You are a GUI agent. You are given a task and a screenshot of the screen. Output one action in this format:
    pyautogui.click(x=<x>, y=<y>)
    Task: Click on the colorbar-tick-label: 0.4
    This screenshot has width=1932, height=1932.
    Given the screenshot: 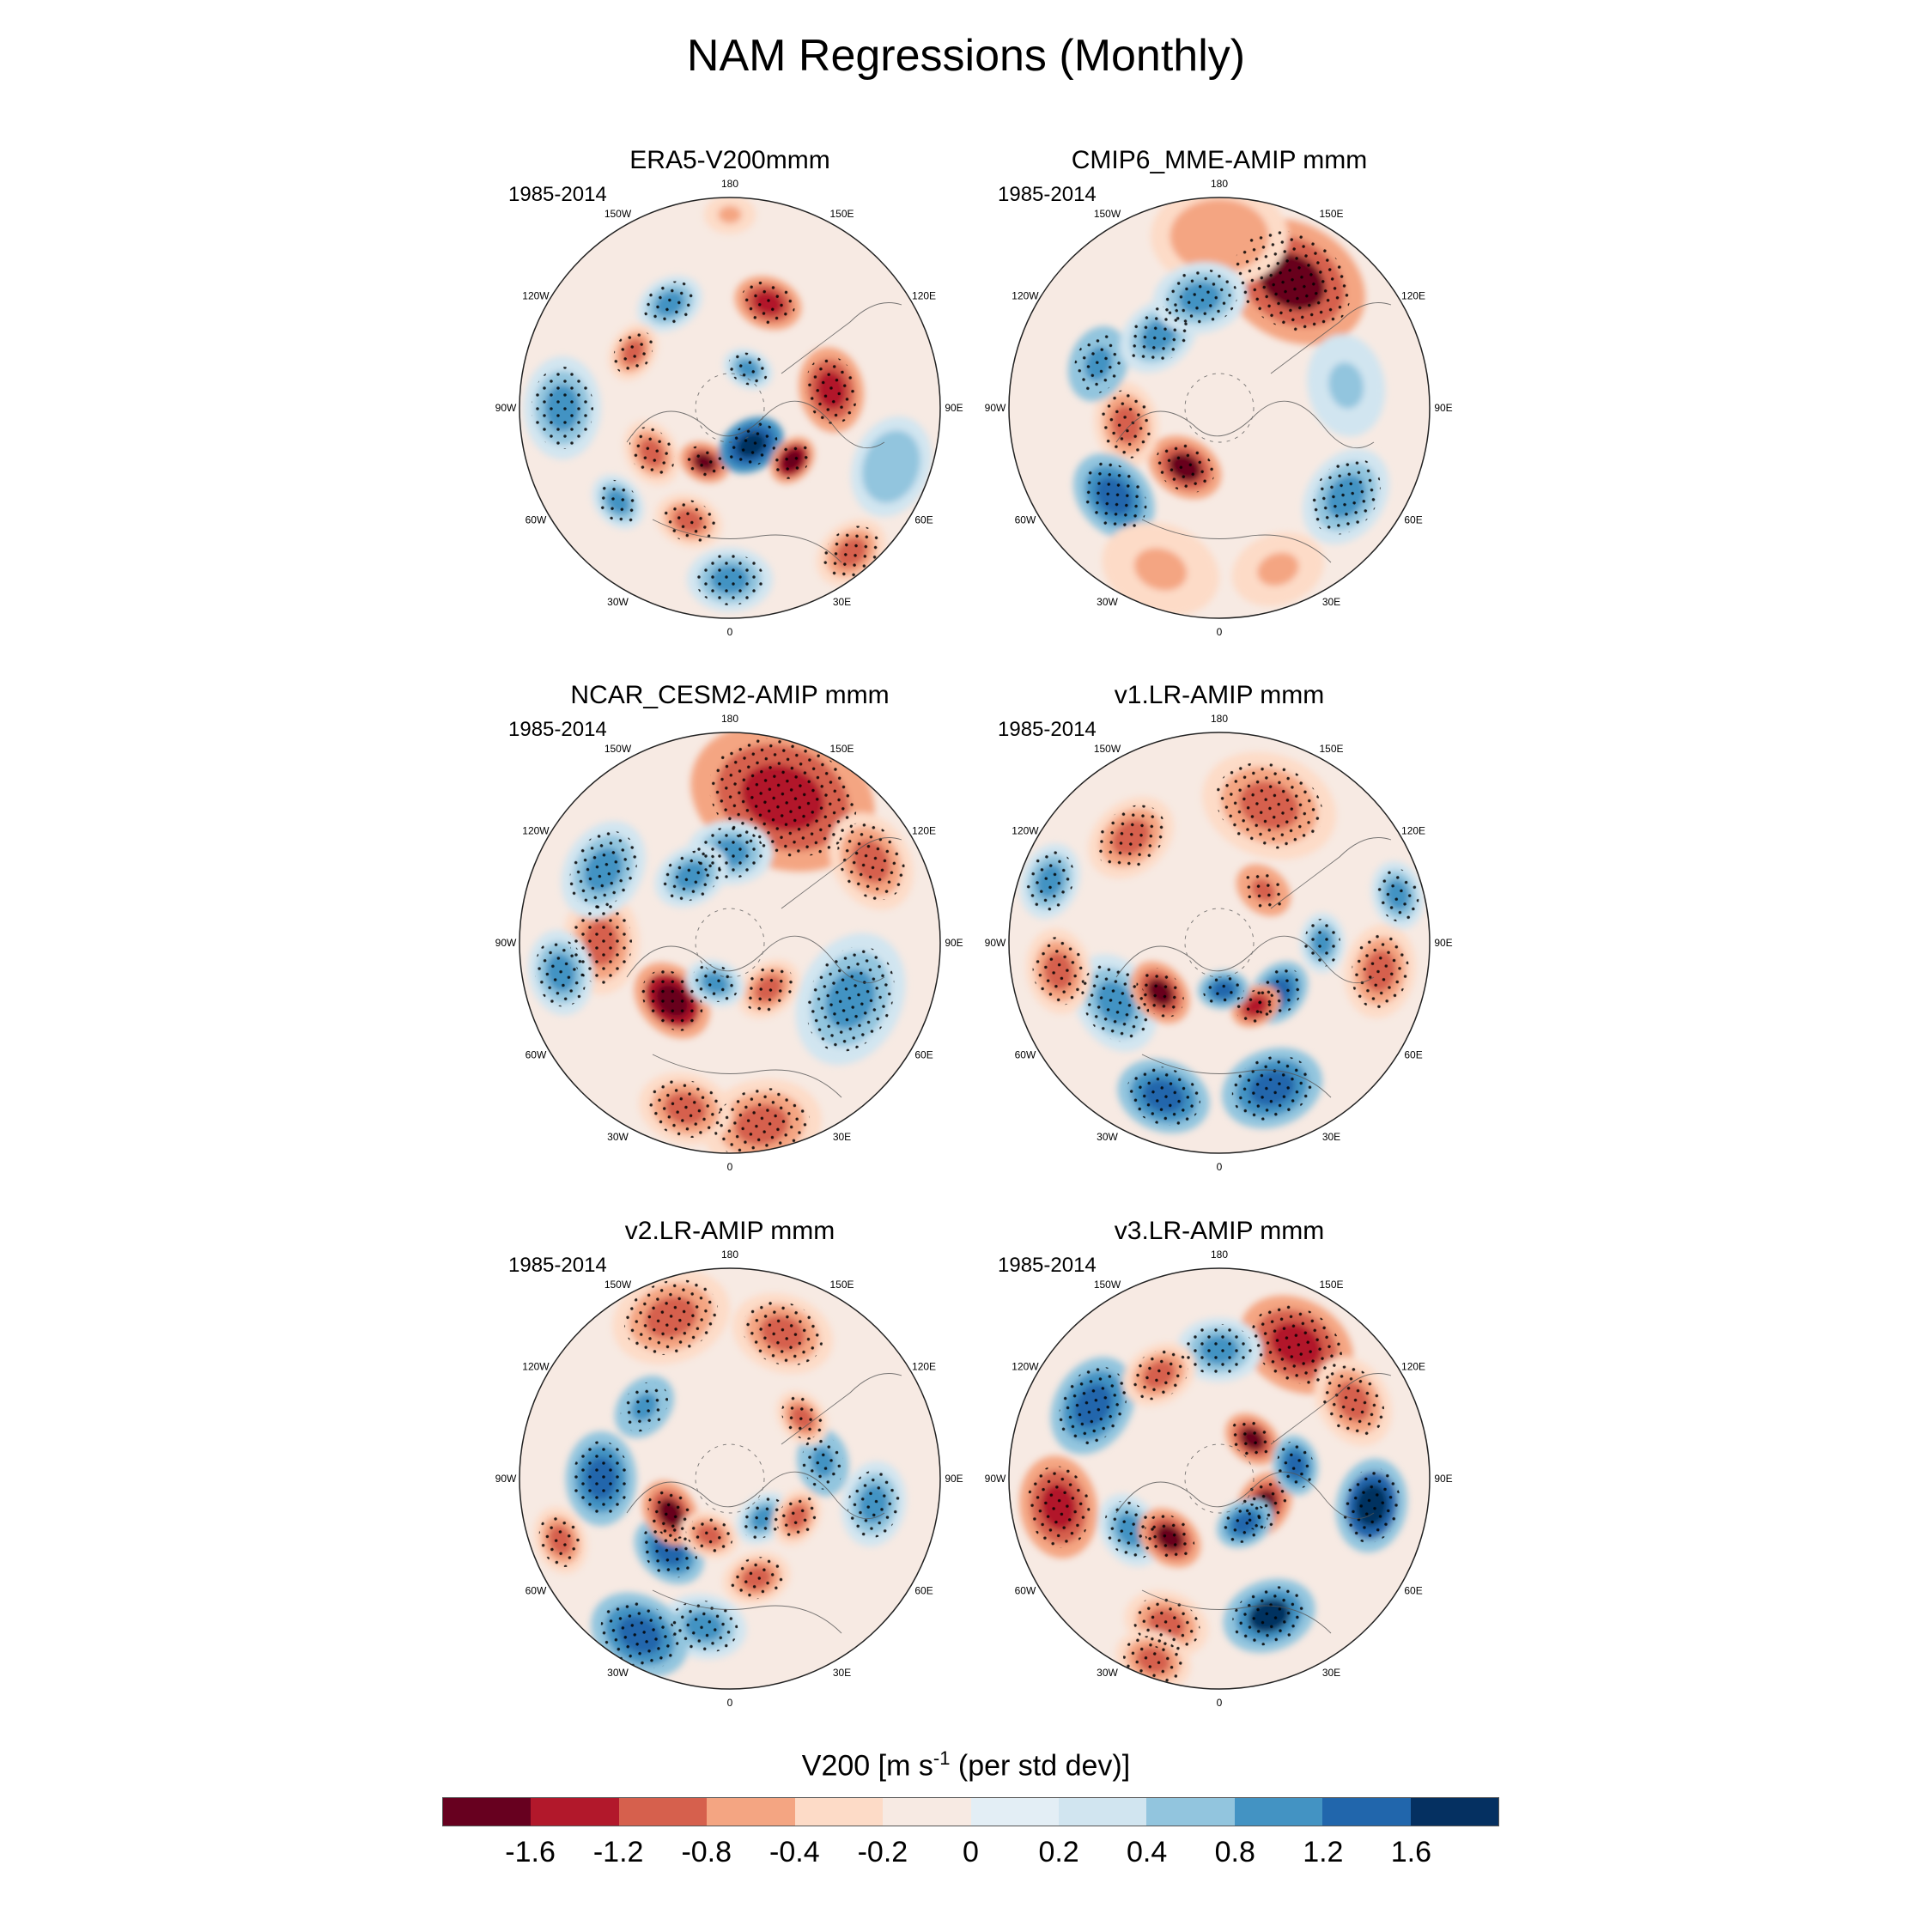 What is the action you would take?
    pyautogui.click(x=1147, y=1852)
    